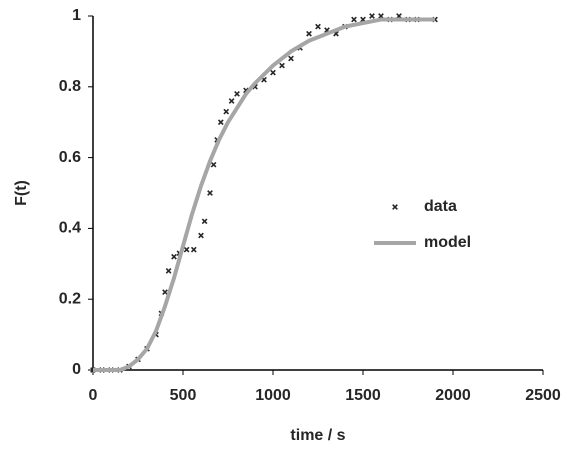 The image size is (567, 449). I want to click on x-tick-label: 2000, so click(453, 395).